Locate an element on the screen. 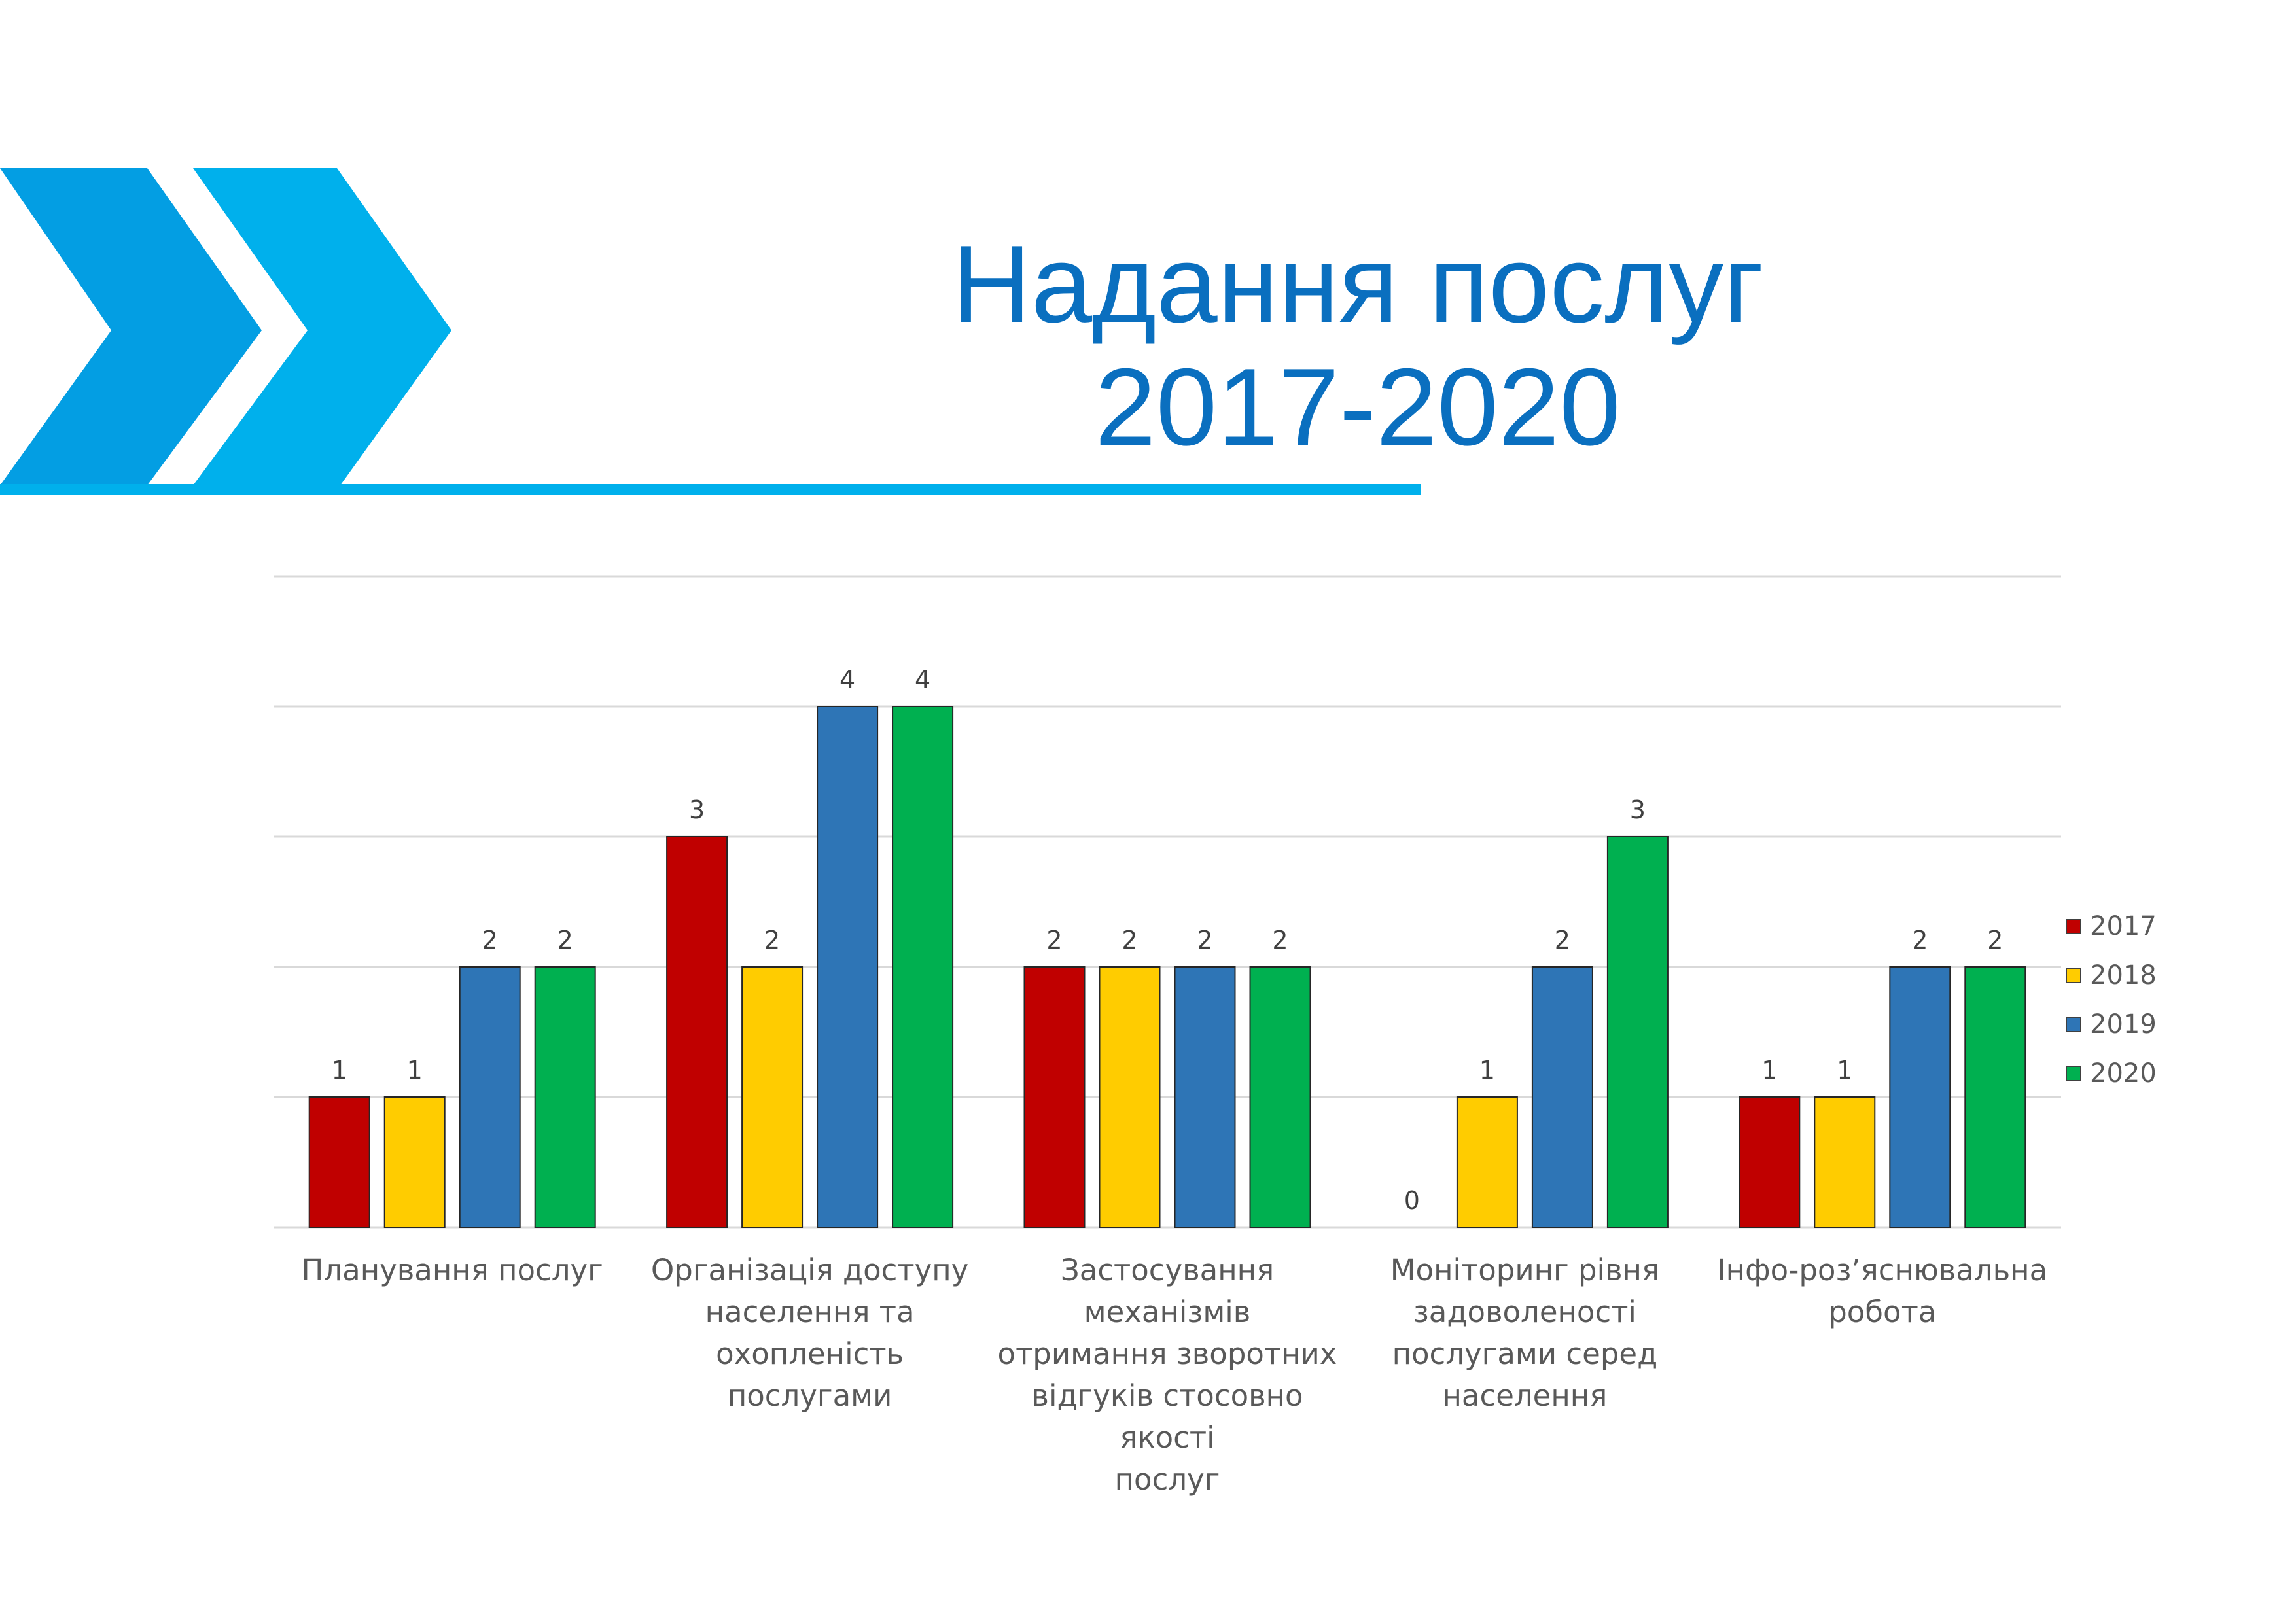 Image resolution: width=2296 pixels, height=1623 pixels. legend-label: 2018 is located at coordinates (2123, 975).